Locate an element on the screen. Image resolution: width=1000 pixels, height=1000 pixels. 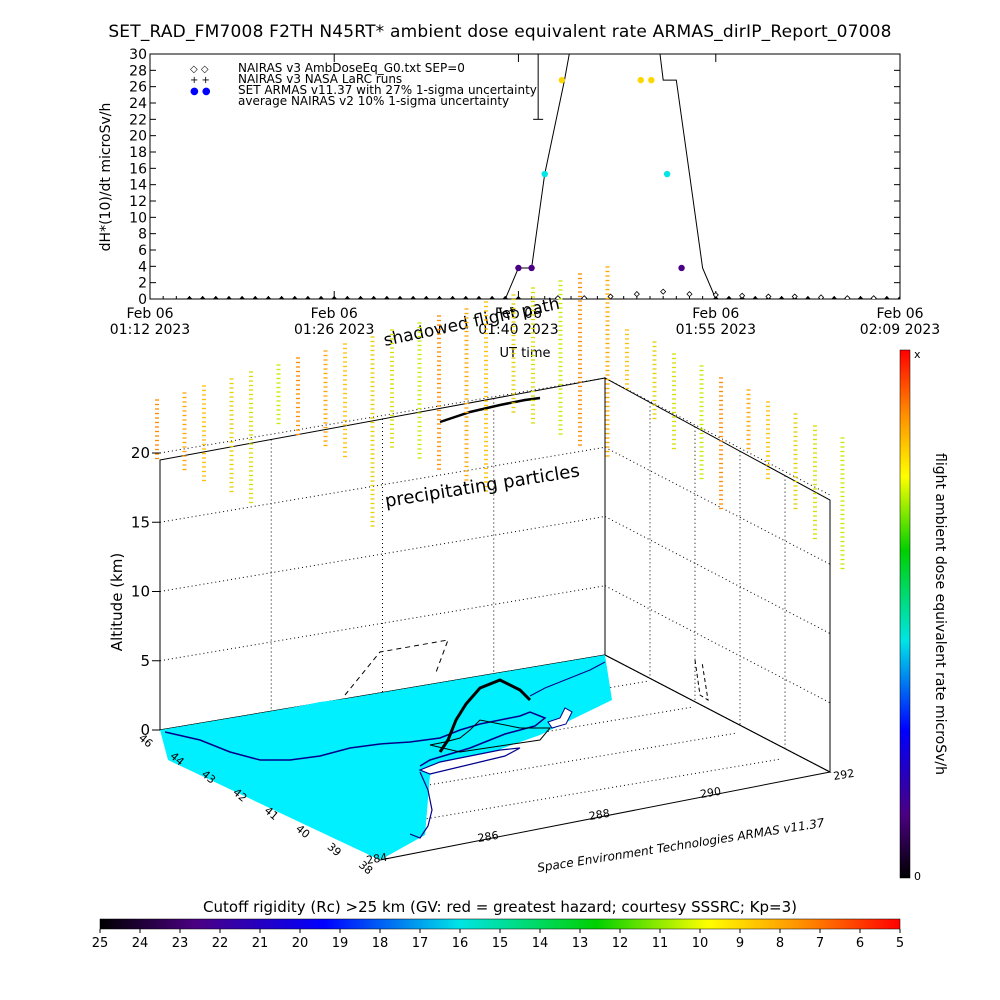
vertical-colorbar-bottom-label: 0 is located at coordinates (917, 876).